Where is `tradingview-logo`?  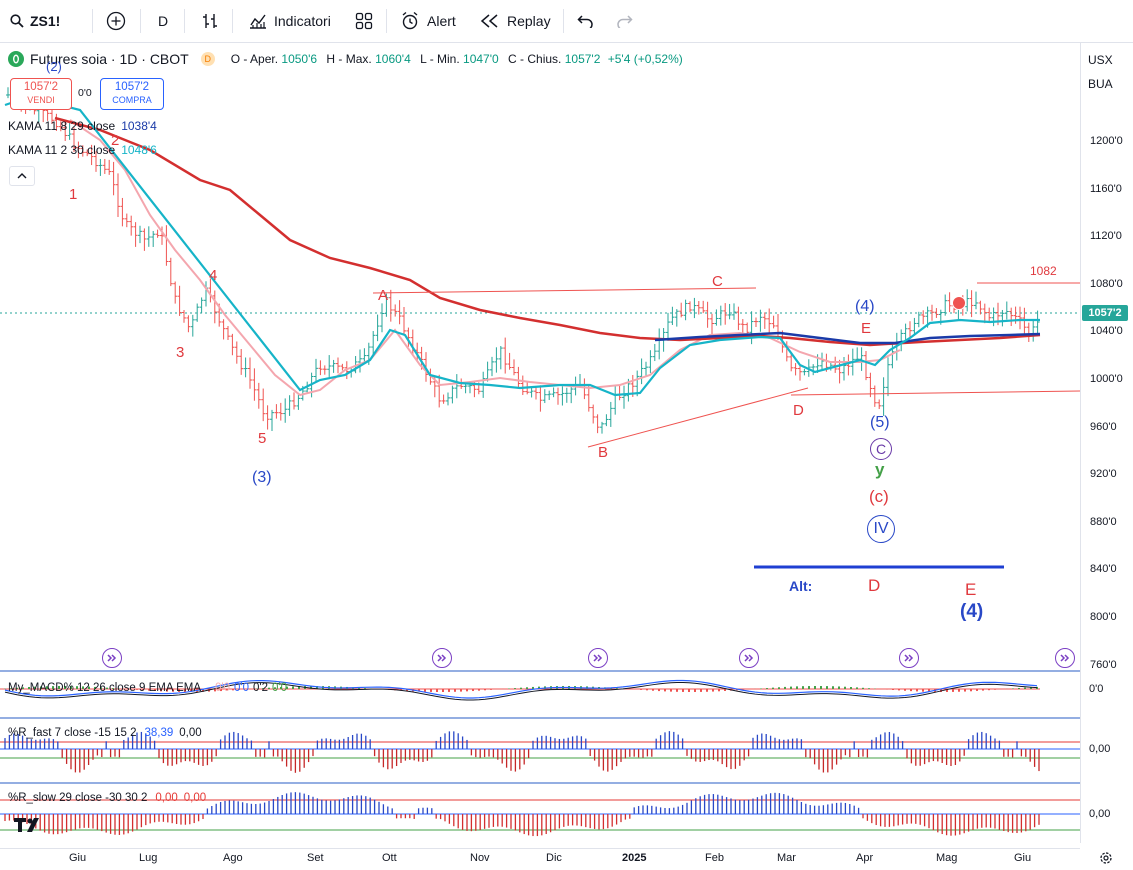 tradingview-logo is located at coordinates (30, 827).